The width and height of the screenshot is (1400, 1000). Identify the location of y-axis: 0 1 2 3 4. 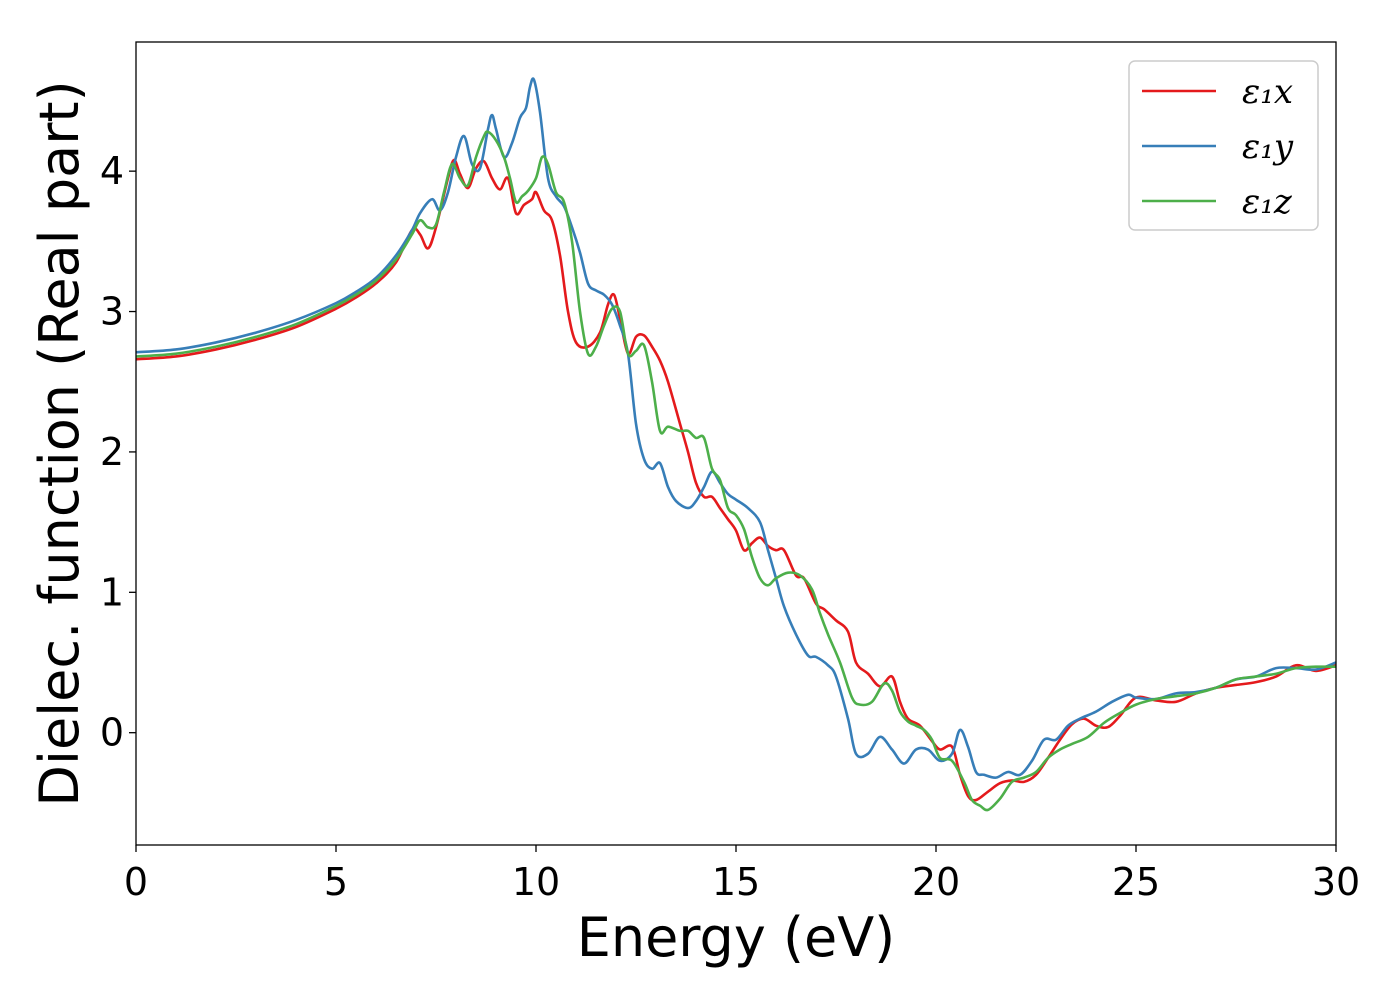
(118, 452).